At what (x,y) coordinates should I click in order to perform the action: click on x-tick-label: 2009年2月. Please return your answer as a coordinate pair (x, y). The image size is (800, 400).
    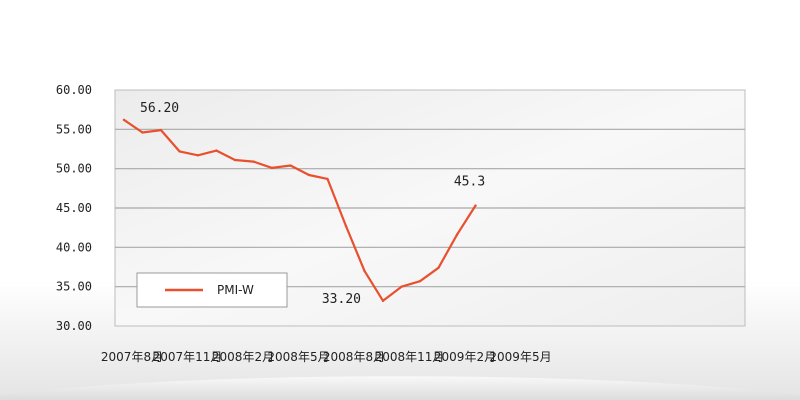
    Looking at the image, I should click on (465, 357).